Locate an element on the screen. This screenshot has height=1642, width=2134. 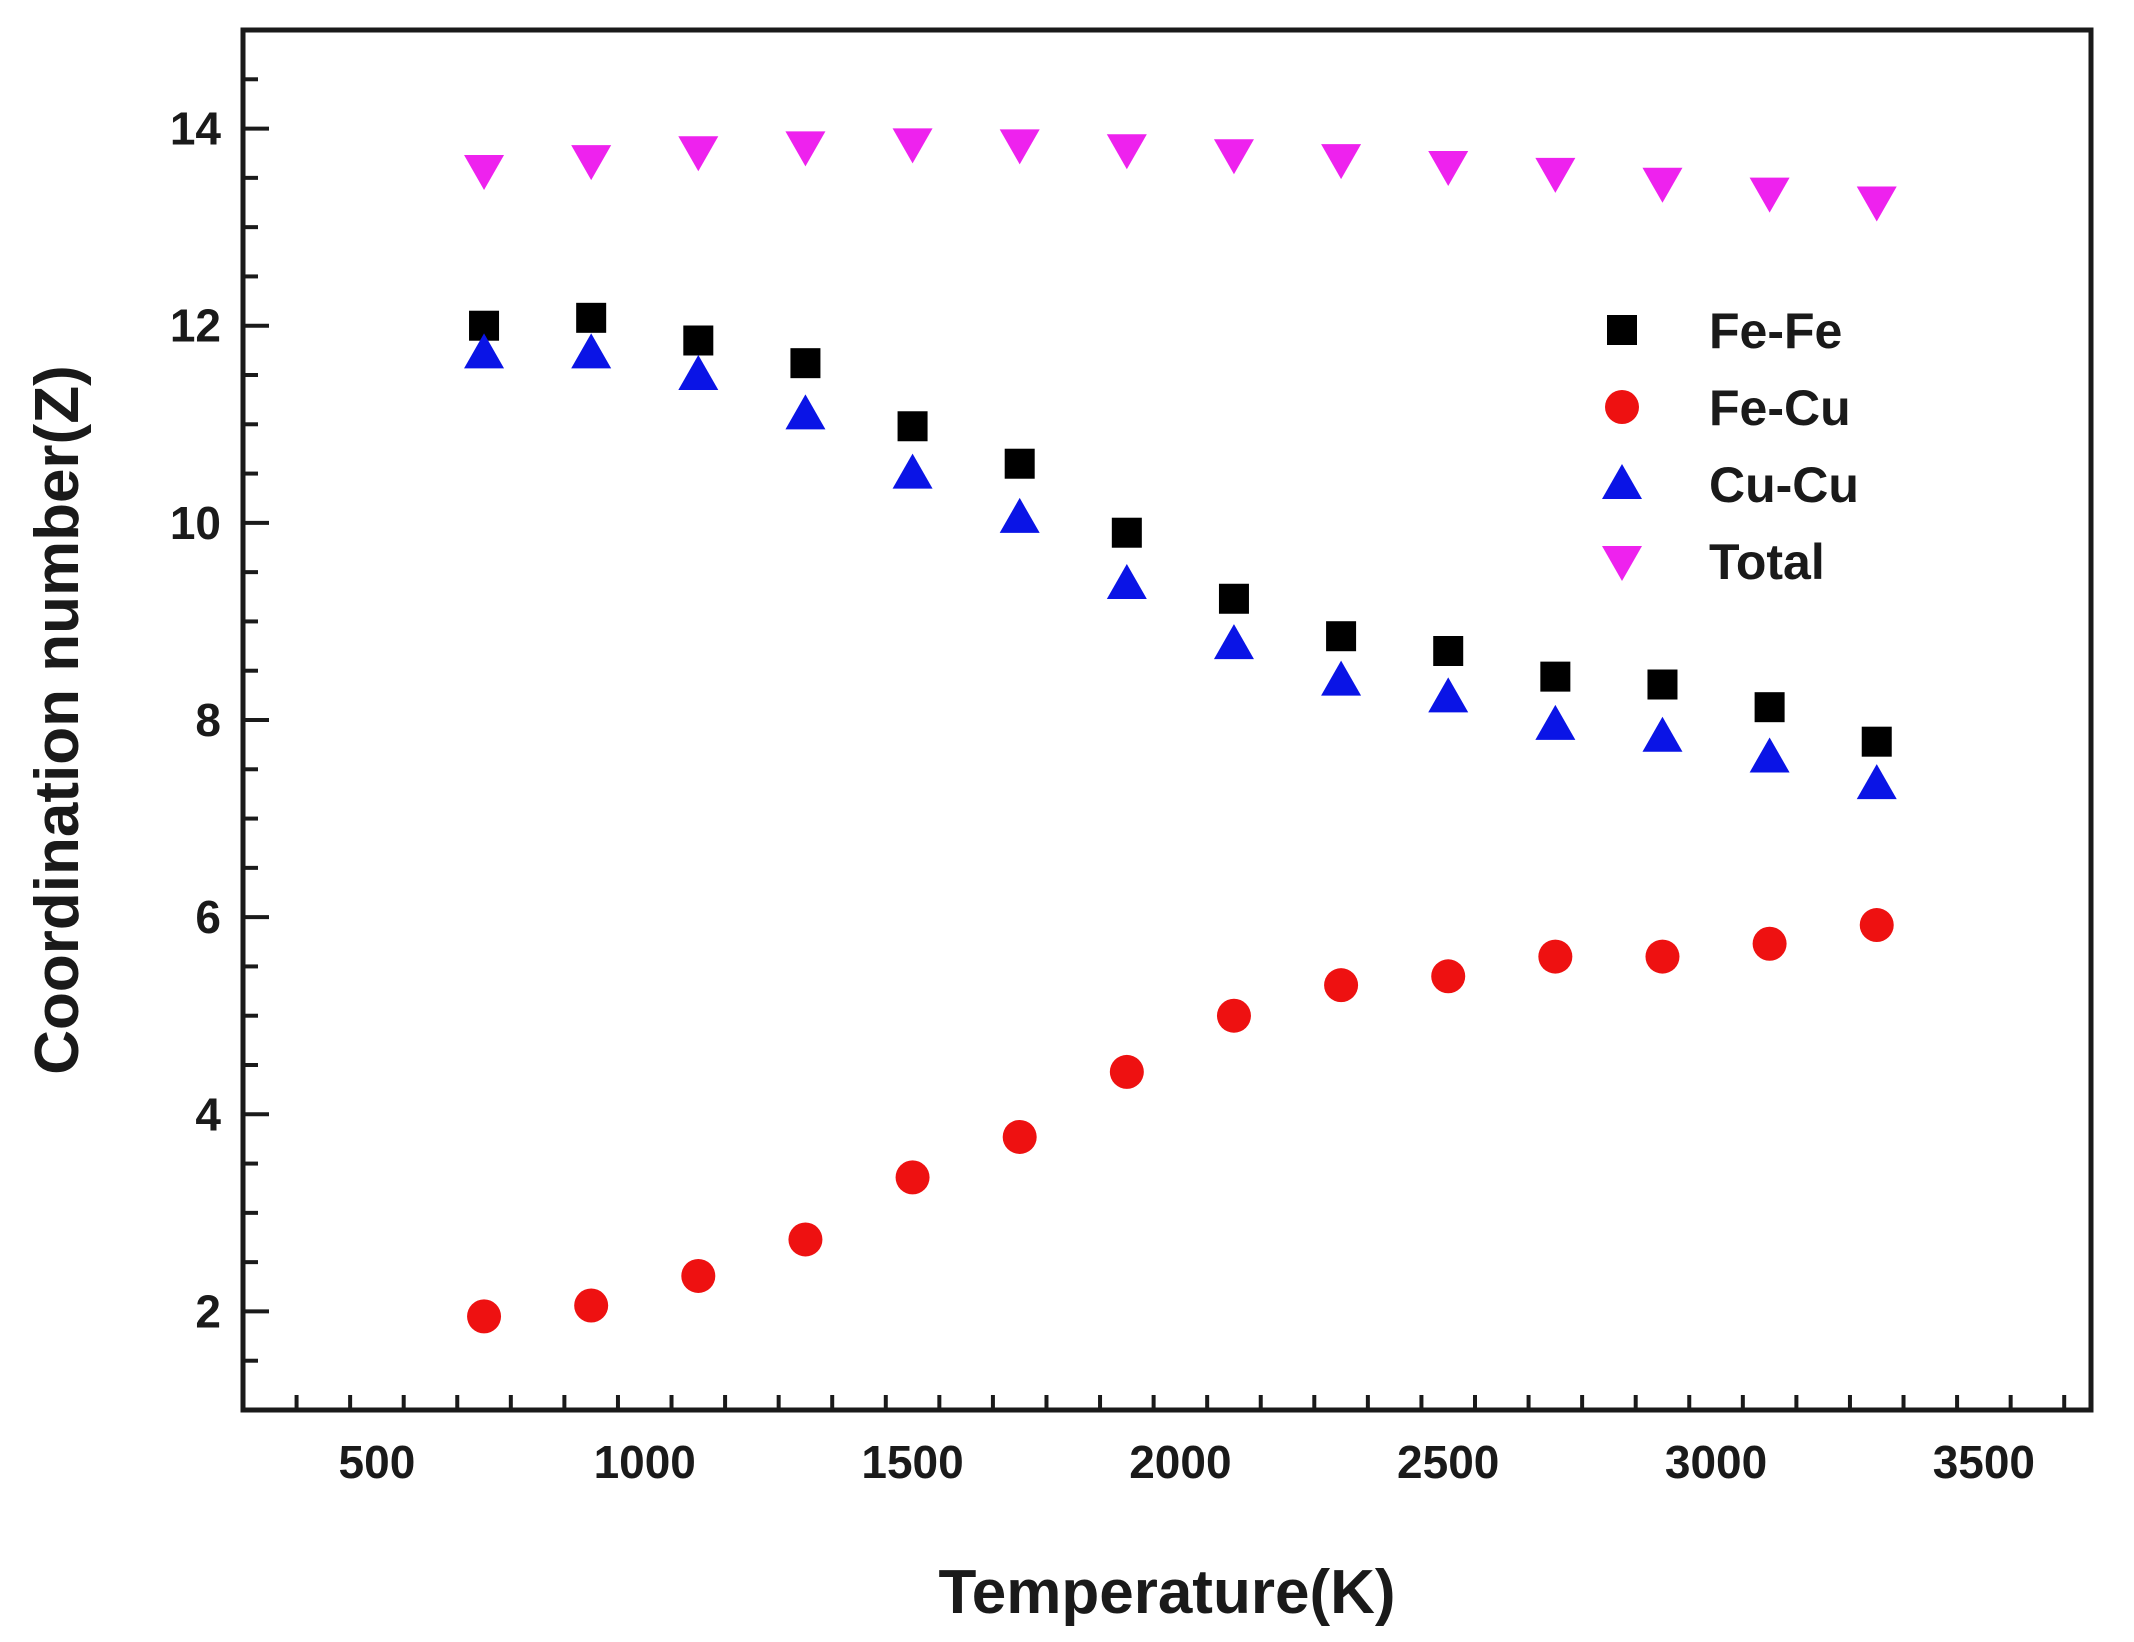
y-axis-tick-labels: 2 4 6 8 10 12 14 is located at coordinates (196, 720).